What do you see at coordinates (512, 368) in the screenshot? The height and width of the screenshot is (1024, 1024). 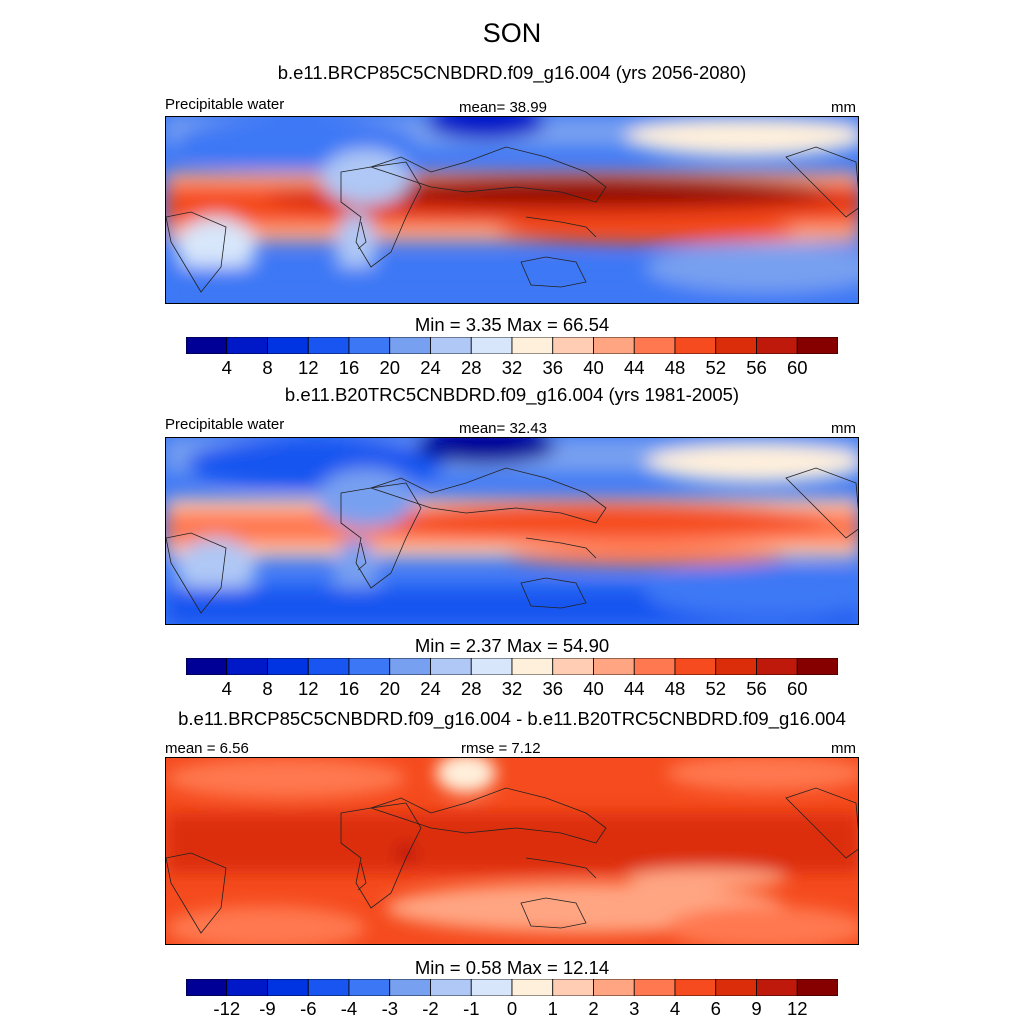 I see `panel-1-colorbar-ticks: 4 8 12 16 20 24 28 32 36 40 44 48 52 56 60` at bounding box center [512, 368].